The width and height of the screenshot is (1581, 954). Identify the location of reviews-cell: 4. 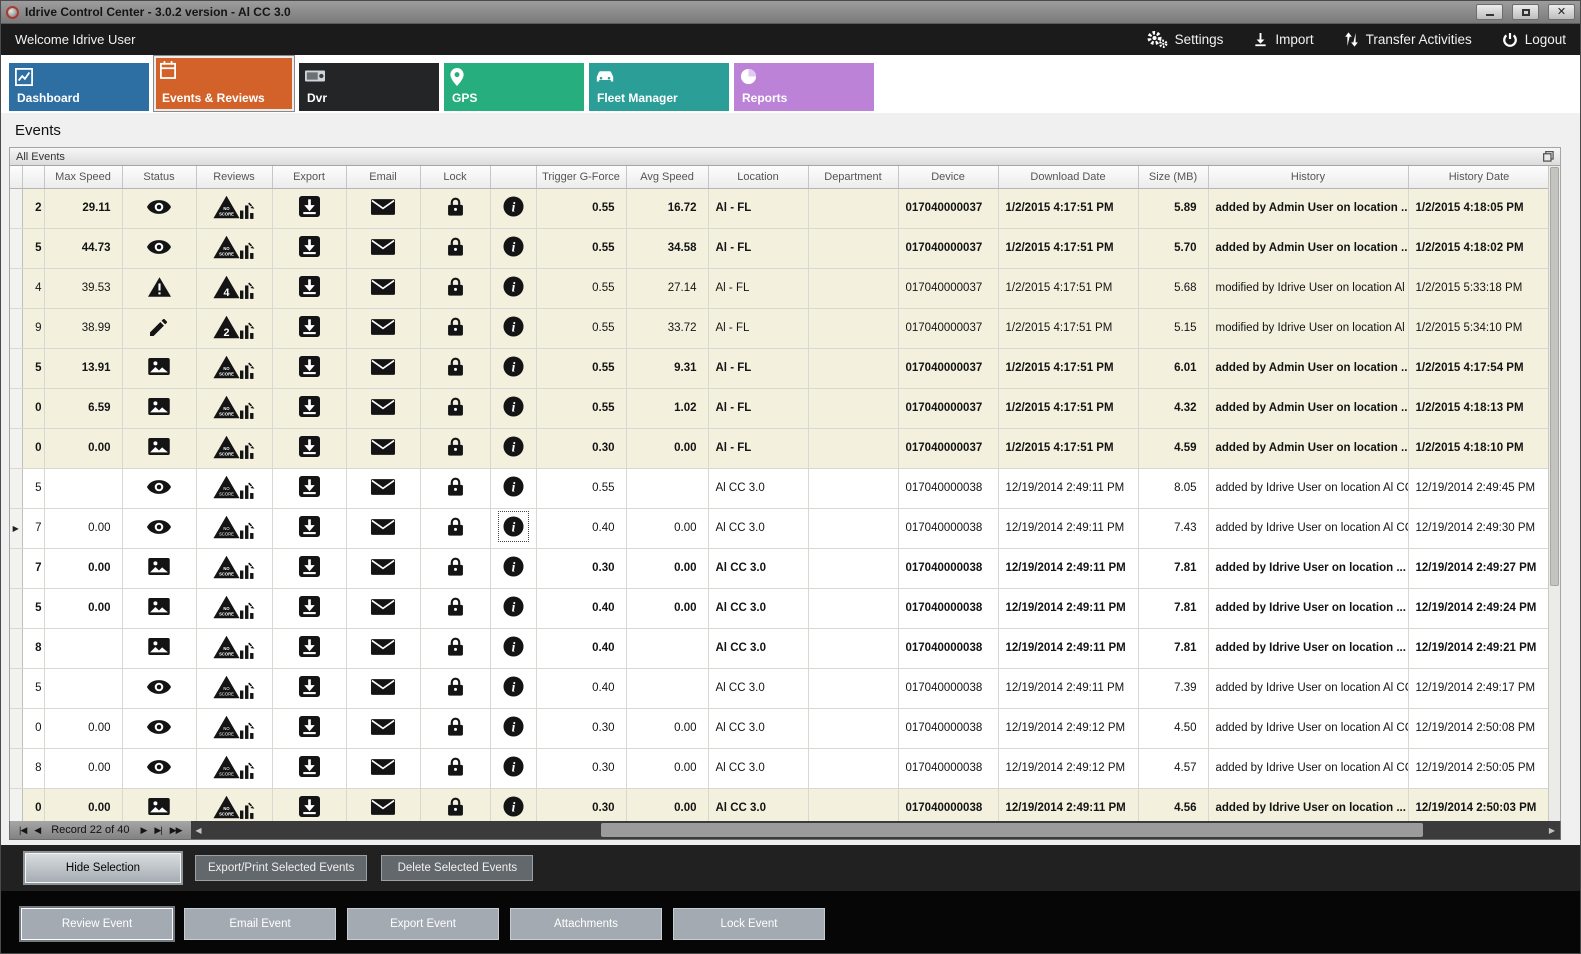
(234, 288).